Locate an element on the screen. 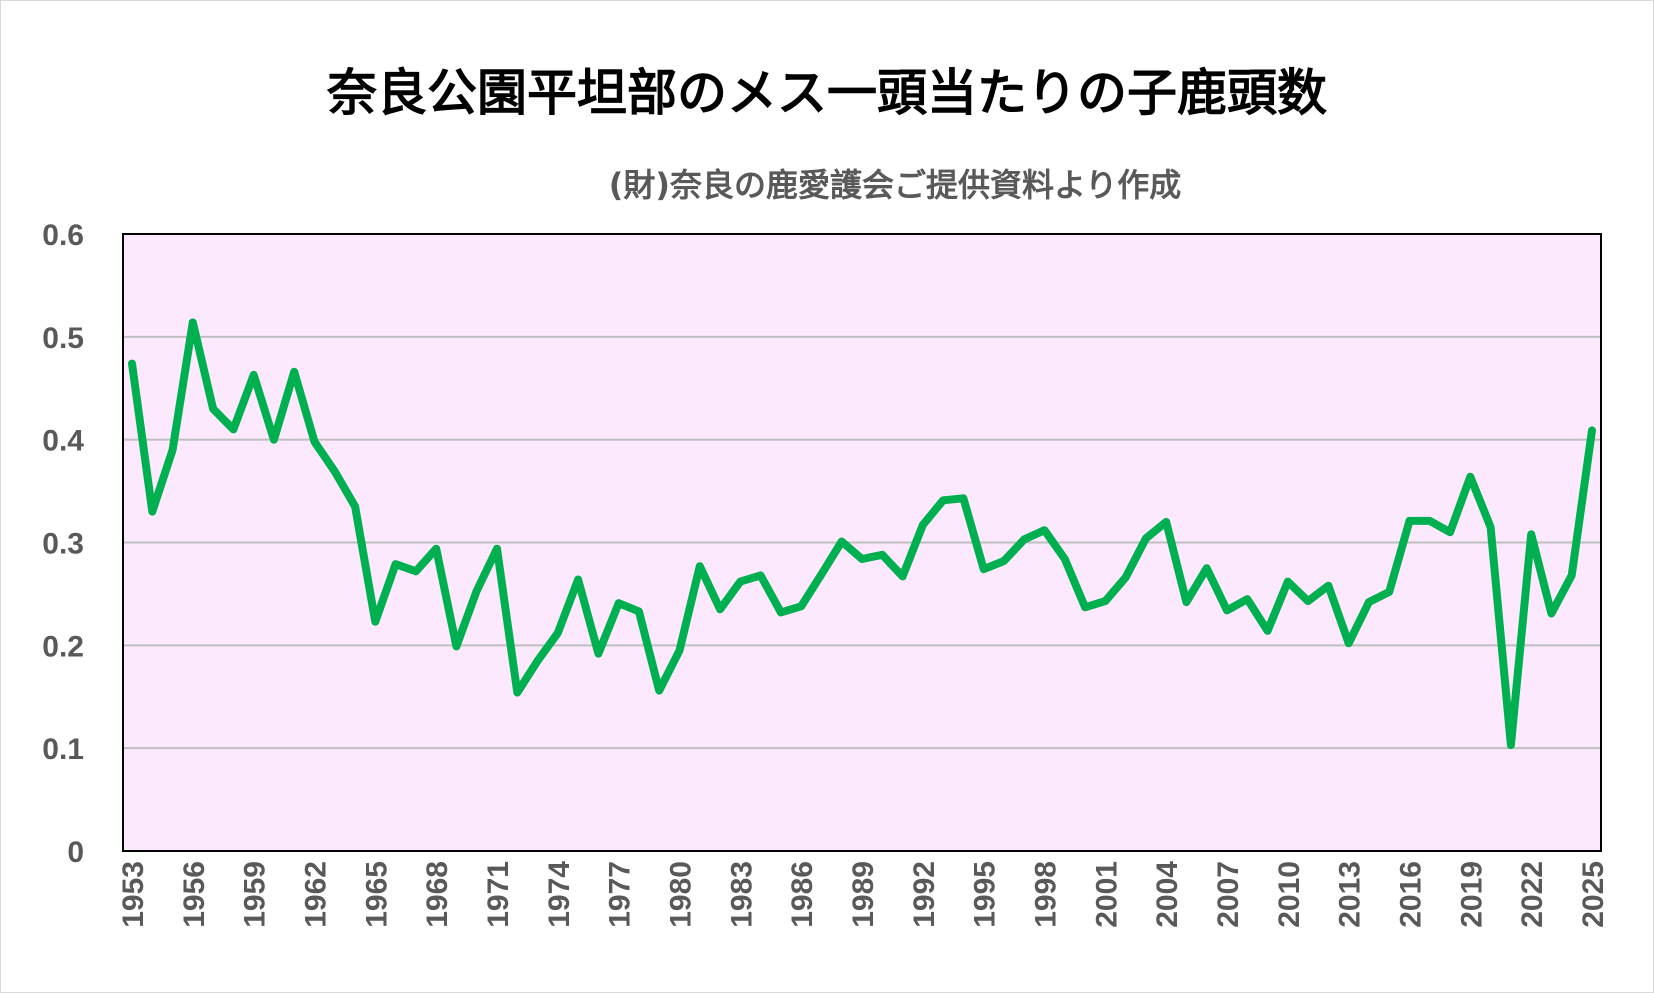 Image resolution: width=1654 pixels, height=993 pixels. x-tick-label: 1989 is located at coordinates (863, 894).